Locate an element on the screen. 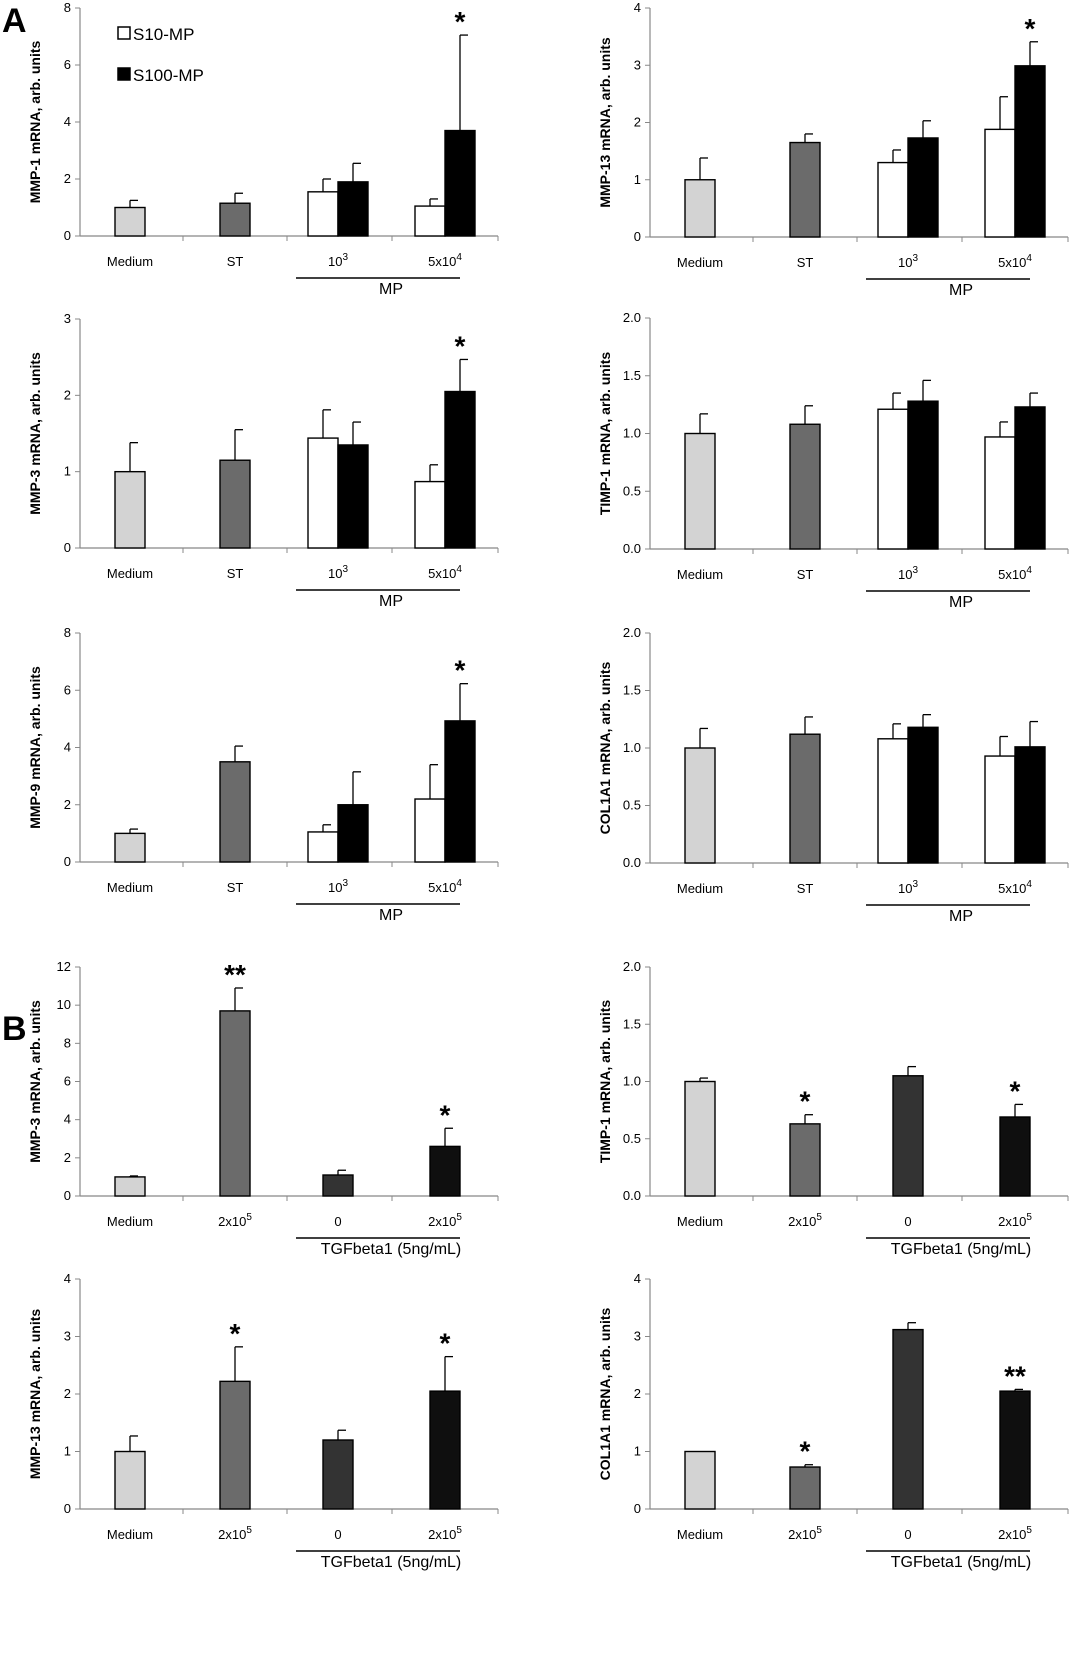 This screenshot has width=1074, height=1669. y-axis-label: MMP-1 mRNA, arb. units is located at coordinates (35, 122).